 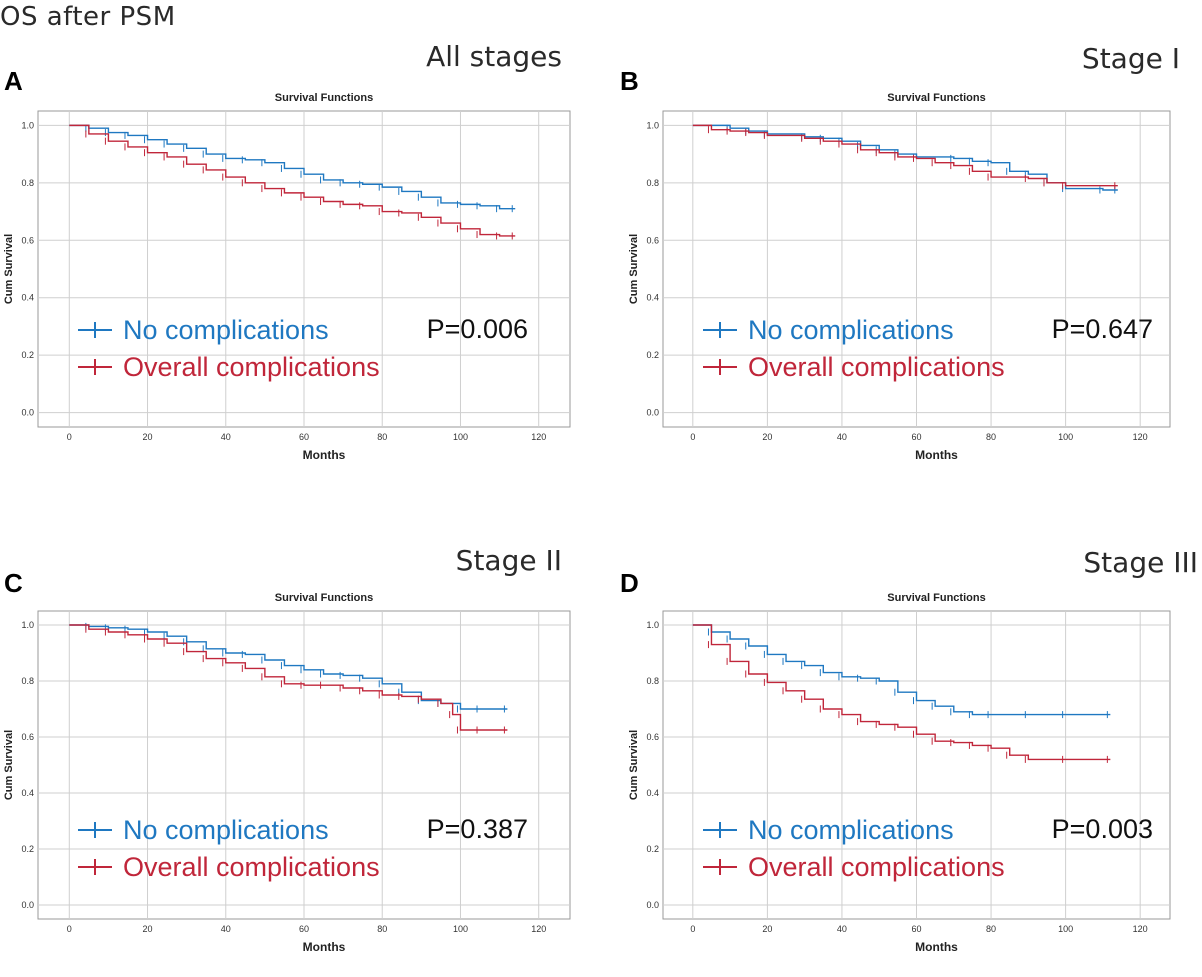 What do you see at coordinates (477, 329) in the screenshot?
I see `p-value: P=0.006` at bounding box center [477, 329].